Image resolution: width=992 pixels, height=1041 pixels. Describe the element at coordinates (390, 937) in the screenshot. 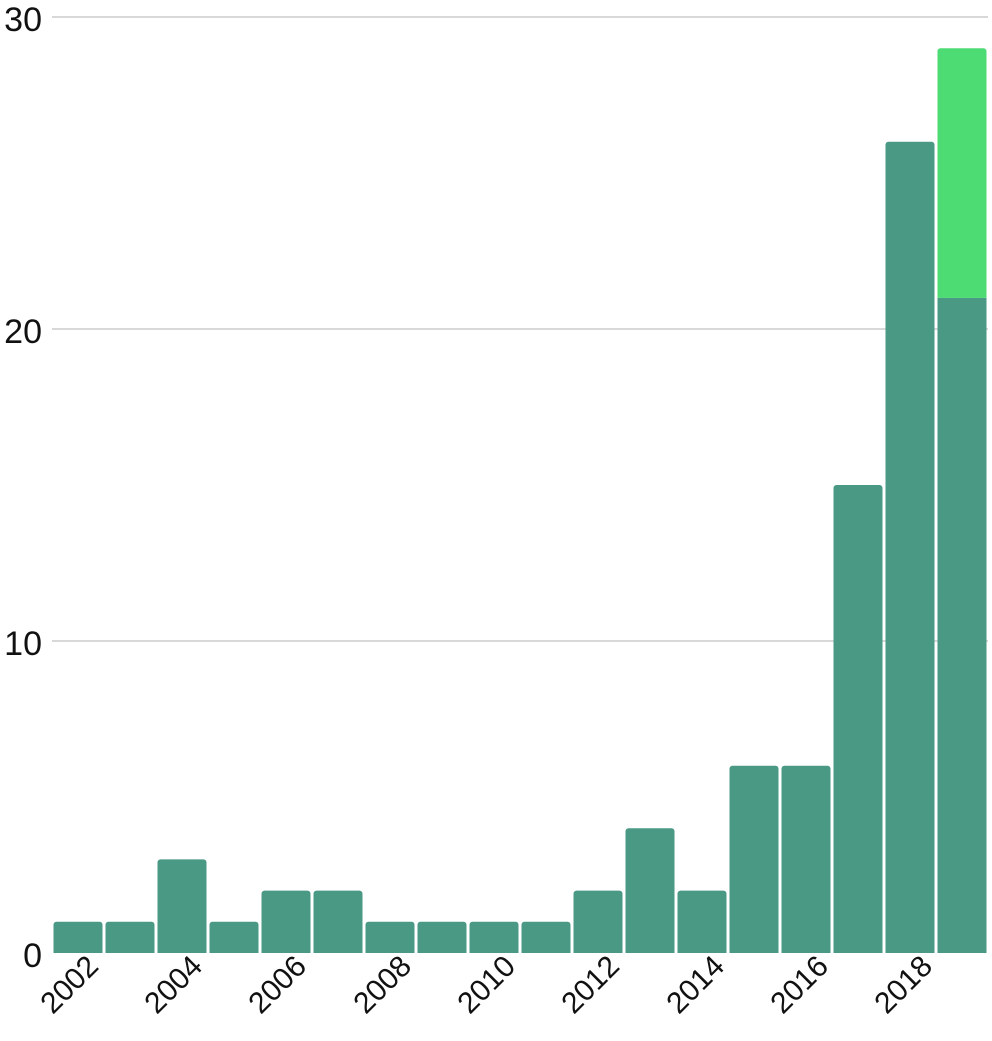

I see `bar-2008-base` at that location.